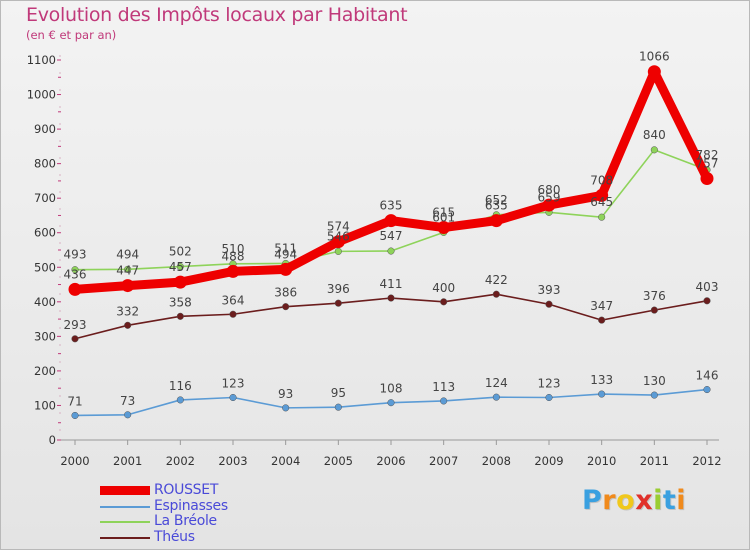  I want to click on logo-letter: x, so click(644, 500).